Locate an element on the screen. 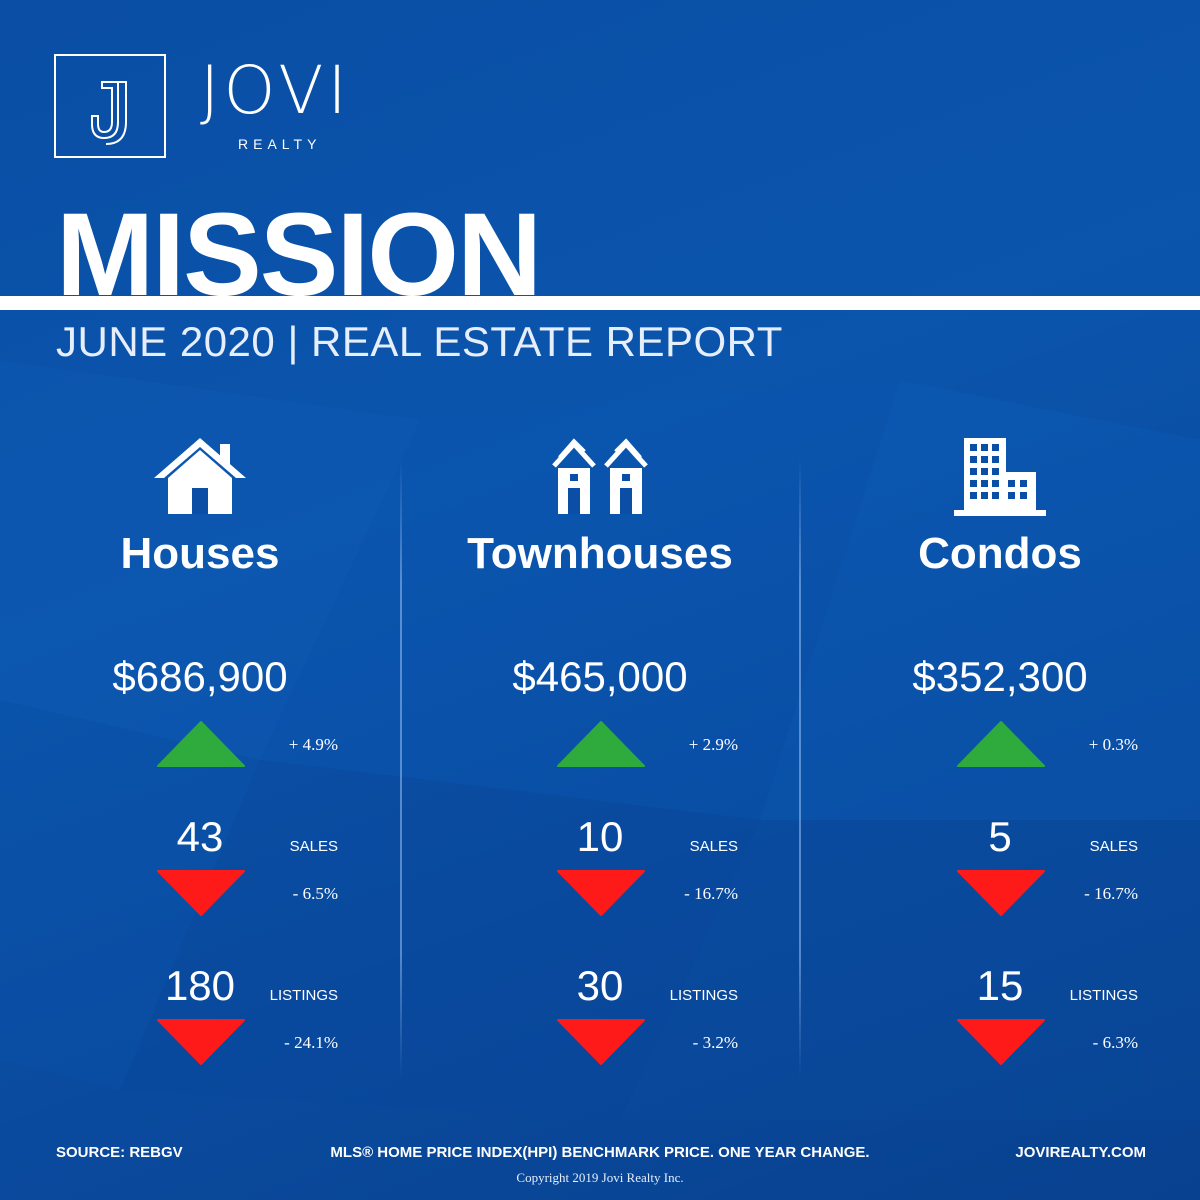 This screenshot has width=1200, height=1200. logo-mark is located at coordinates (110, 106).